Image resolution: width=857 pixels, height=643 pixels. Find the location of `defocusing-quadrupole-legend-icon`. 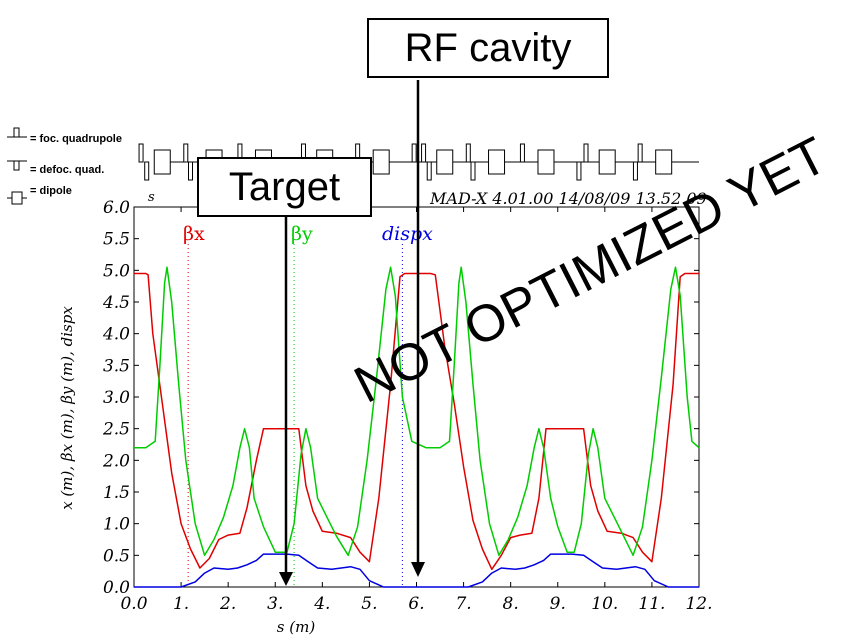

defocusing-quadrupole-legend-icon is located at coordinates (17, 165).